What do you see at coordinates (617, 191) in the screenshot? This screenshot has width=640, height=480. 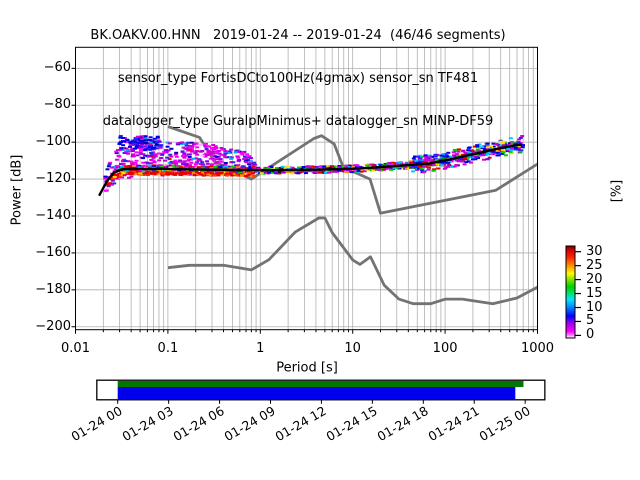 I see `right-axis-percent-label: [%]` at bounding box center [617, 191].